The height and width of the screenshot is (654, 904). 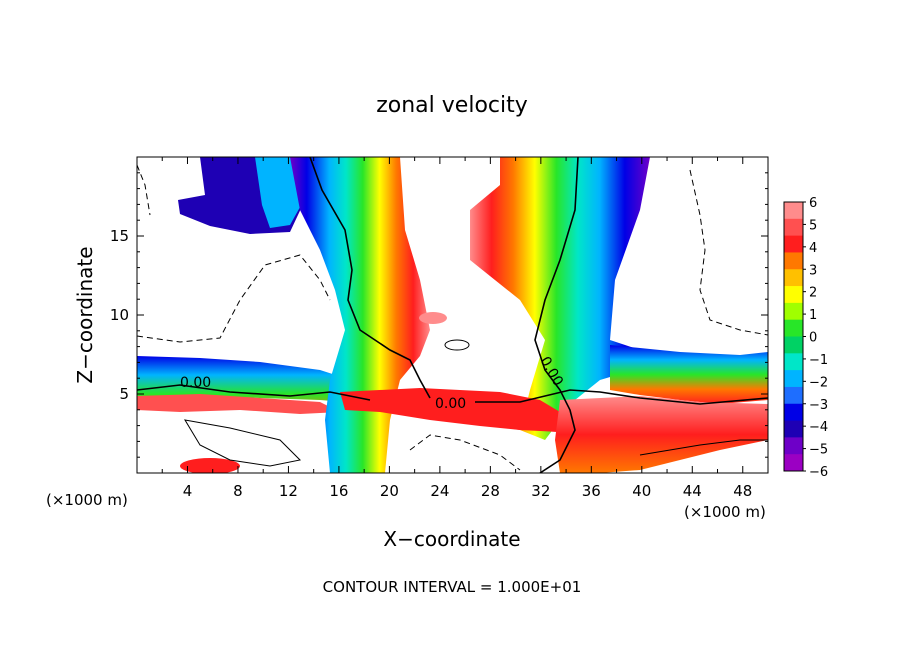 What do you see at coordinates (433, 318) in the screenshot?
I see `field-pink-blob` at bounding box center [433, 318].